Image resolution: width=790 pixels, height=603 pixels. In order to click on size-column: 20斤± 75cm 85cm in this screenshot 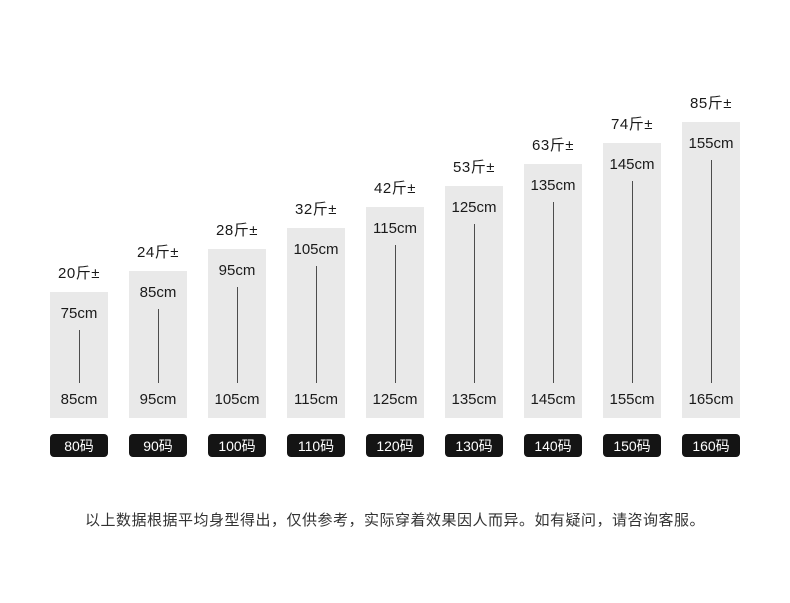, I will do `click(79, 340)`.